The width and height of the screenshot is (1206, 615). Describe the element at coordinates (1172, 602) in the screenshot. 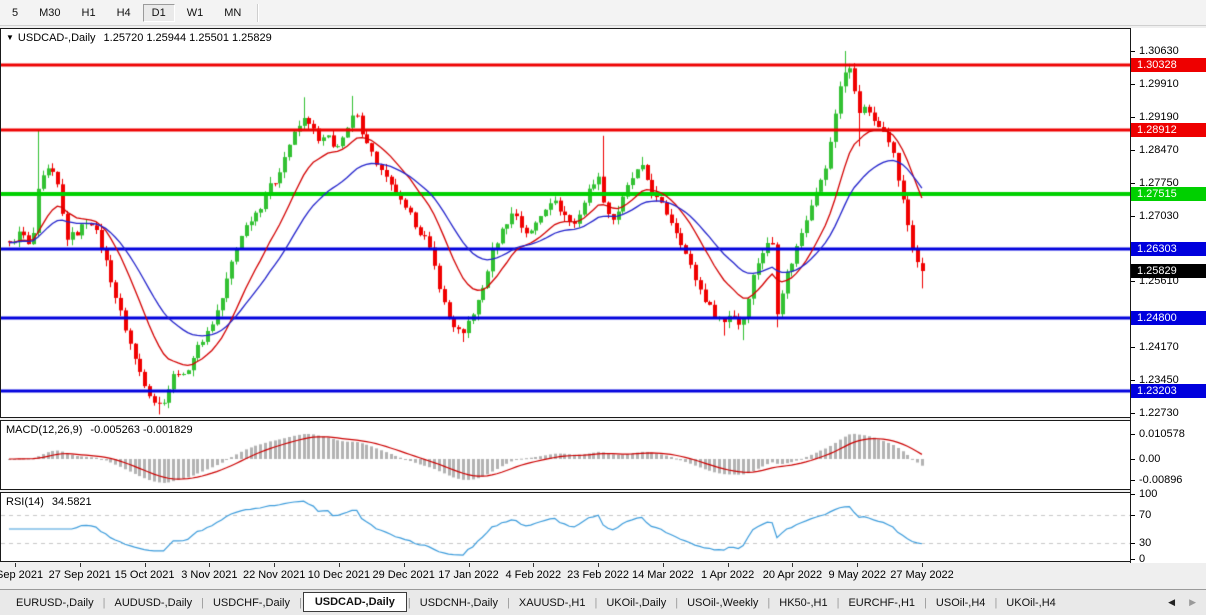

I see `tab-scroll-left-icon: ◀` at that location.